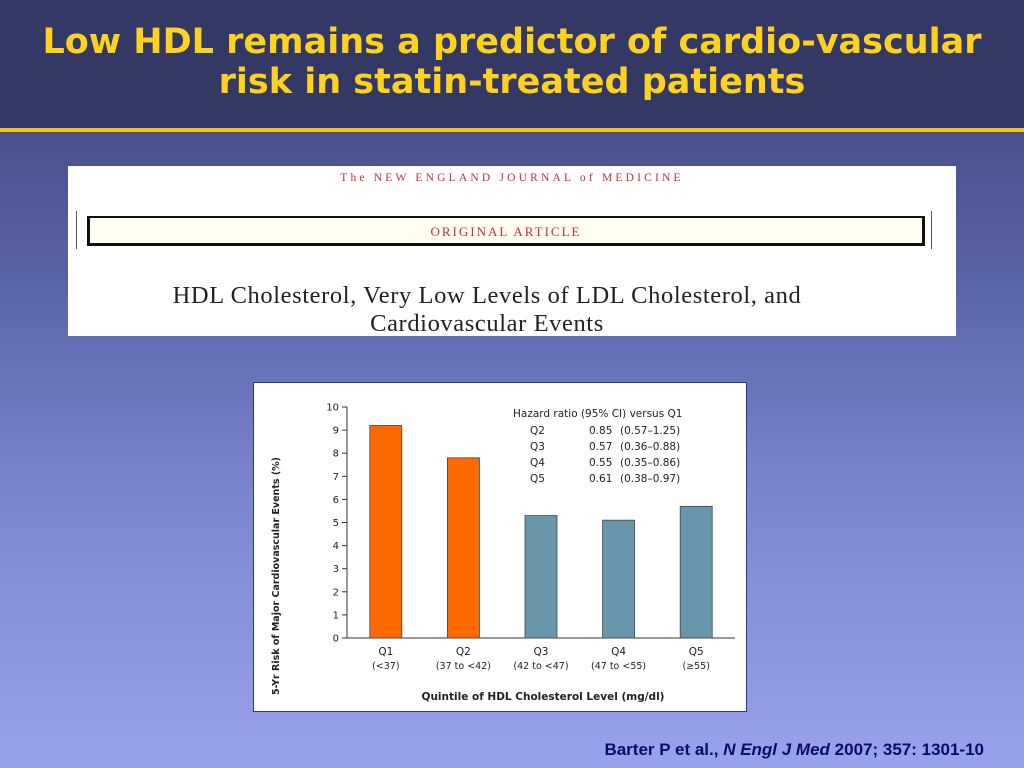 Image resolution: width=1024 pixels, height=768 pixels. What do you see at coordinates (541, 652) in the screenshot?
I see `x-tick-label: Q3` at bounding box center [541, 652].